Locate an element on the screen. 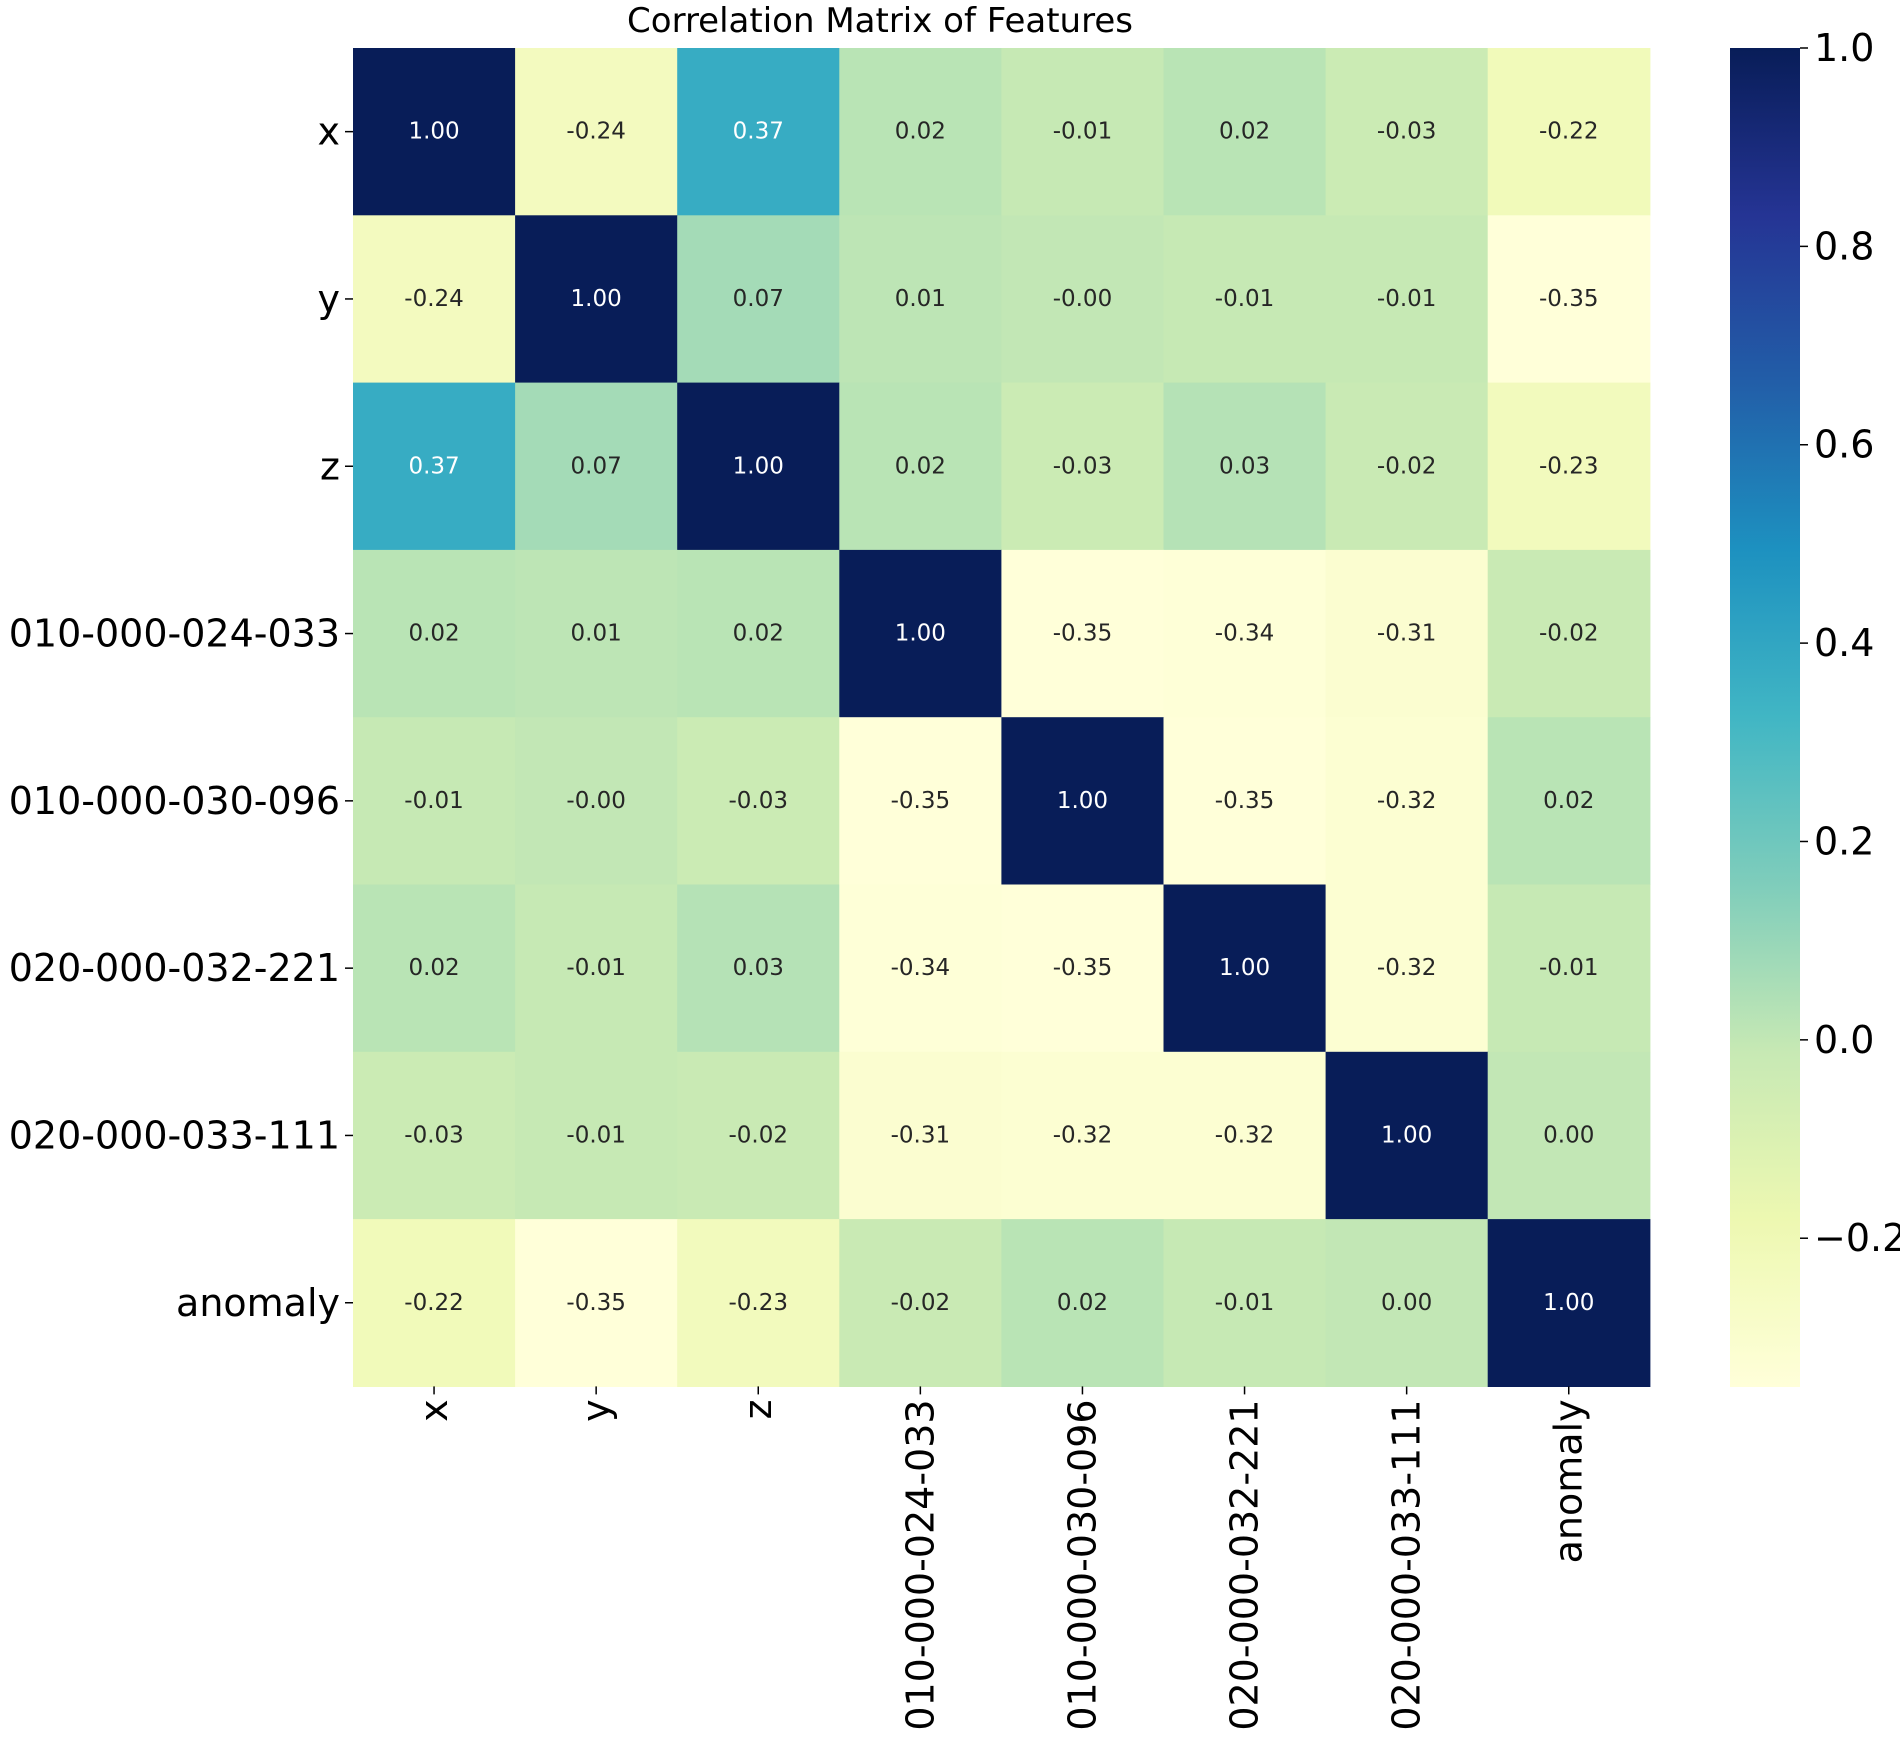 This screenshot has height=1745, width=1900. heatmap-cell-r7-c0 is located at coordinates (434, 1303).